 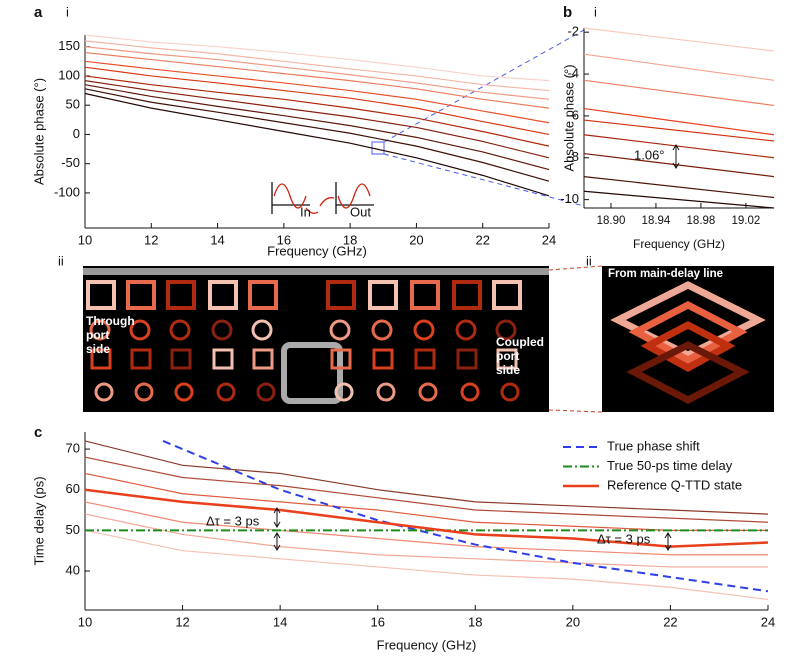 I want to click on x-tick-label: 14, so click(x=280, y=621).